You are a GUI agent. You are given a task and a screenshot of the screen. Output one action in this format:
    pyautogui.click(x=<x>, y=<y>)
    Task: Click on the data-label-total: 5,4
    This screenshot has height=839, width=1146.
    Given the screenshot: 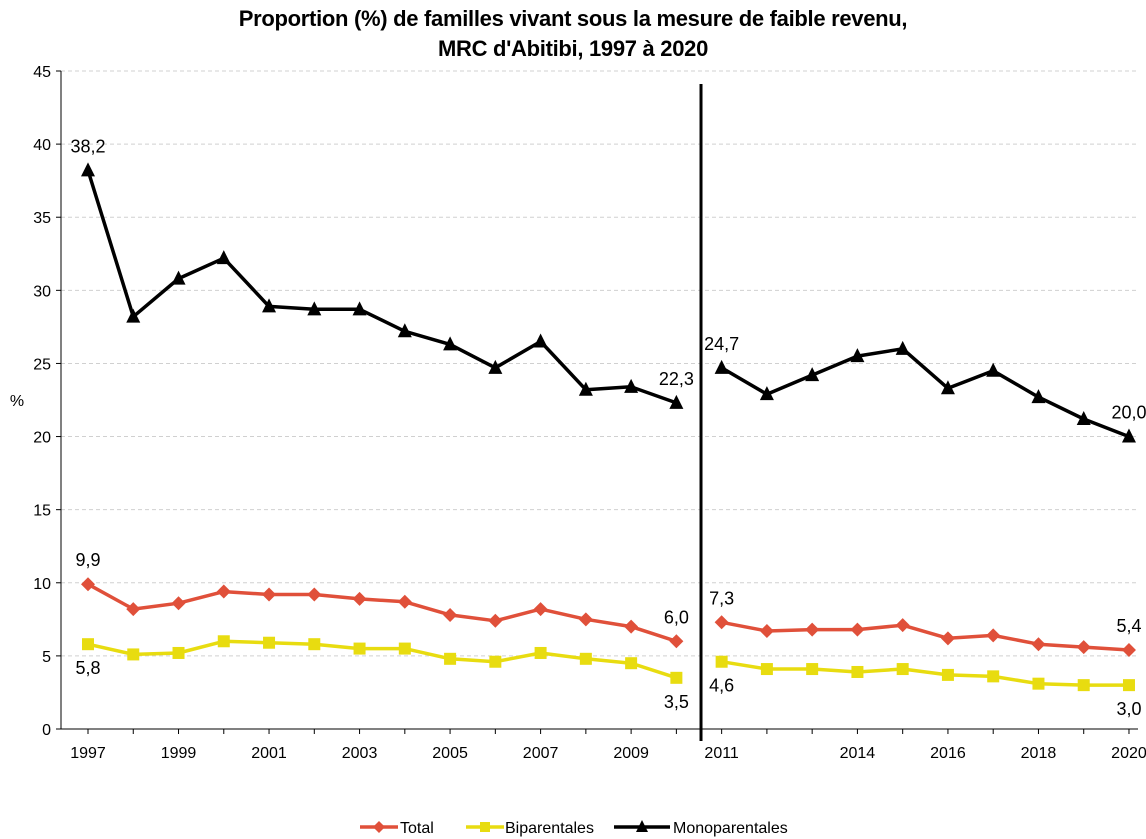 What is the action you would take?
    pyautogui.click(x=1128, y=626)
    